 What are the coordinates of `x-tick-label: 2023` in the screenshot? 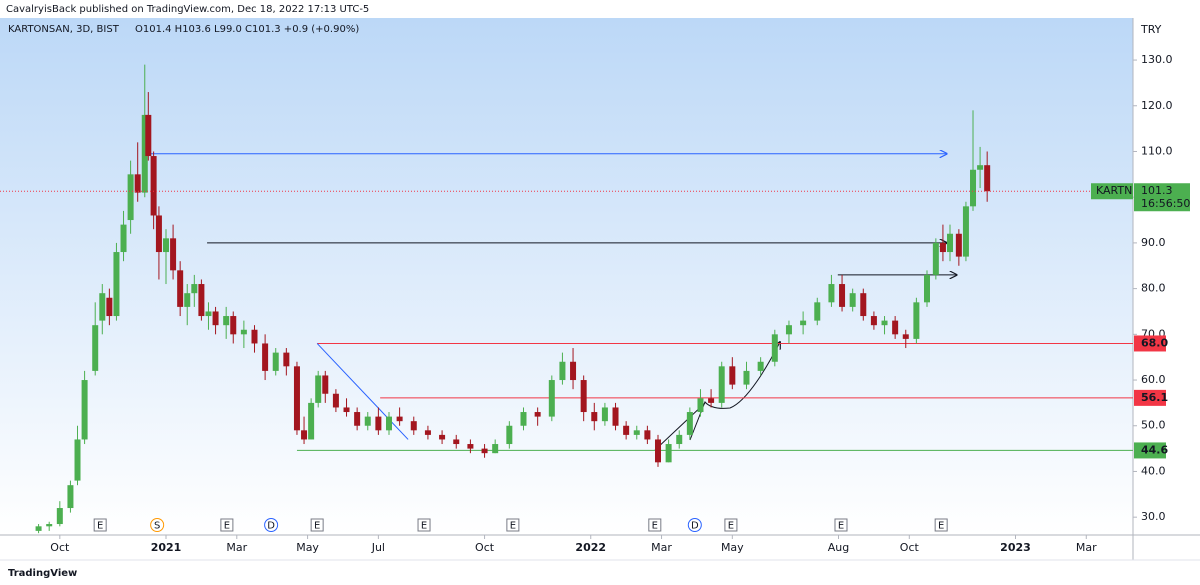 It's located at (1015, 547).